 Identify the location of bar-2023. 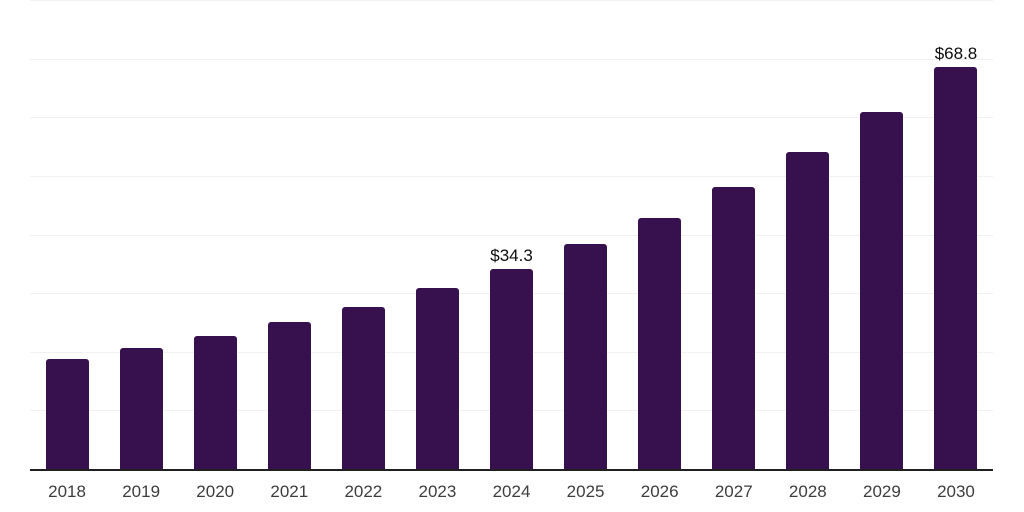
(437, 378).